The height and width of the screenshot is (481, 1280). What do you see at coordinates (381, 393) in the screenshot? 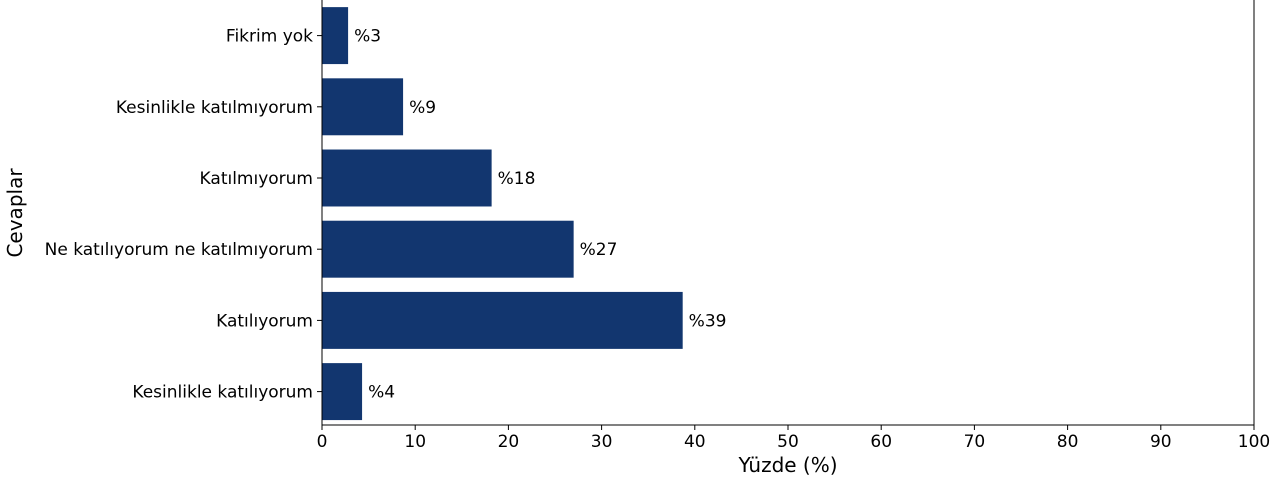
I see `data-label-5: %4` at bounding box center [381, 393].